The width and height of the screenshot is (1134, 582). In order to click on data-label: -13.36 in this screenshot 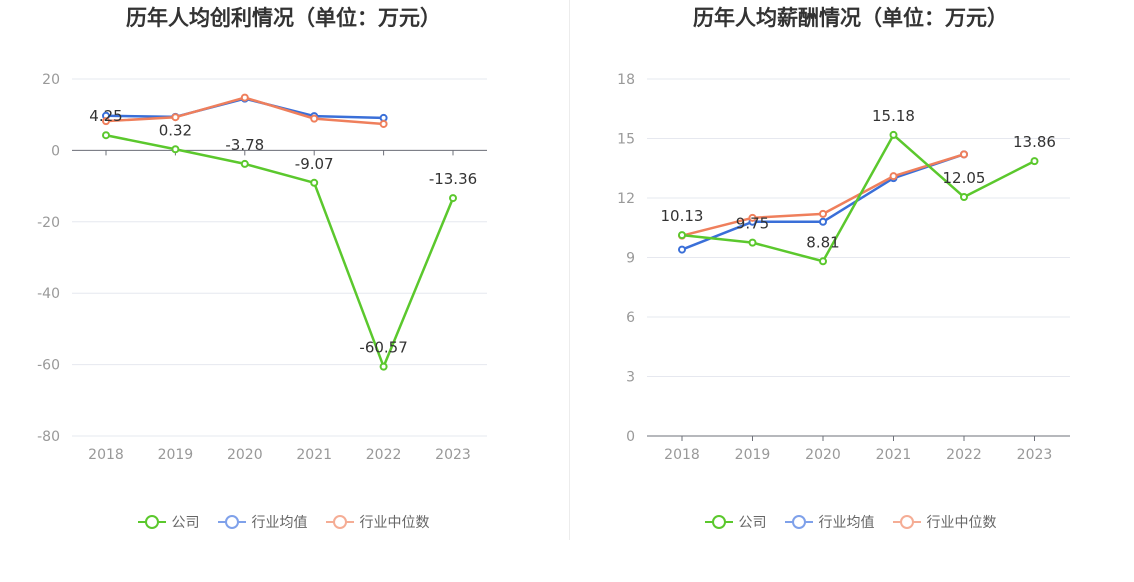, I will do `click(453, 179)`.